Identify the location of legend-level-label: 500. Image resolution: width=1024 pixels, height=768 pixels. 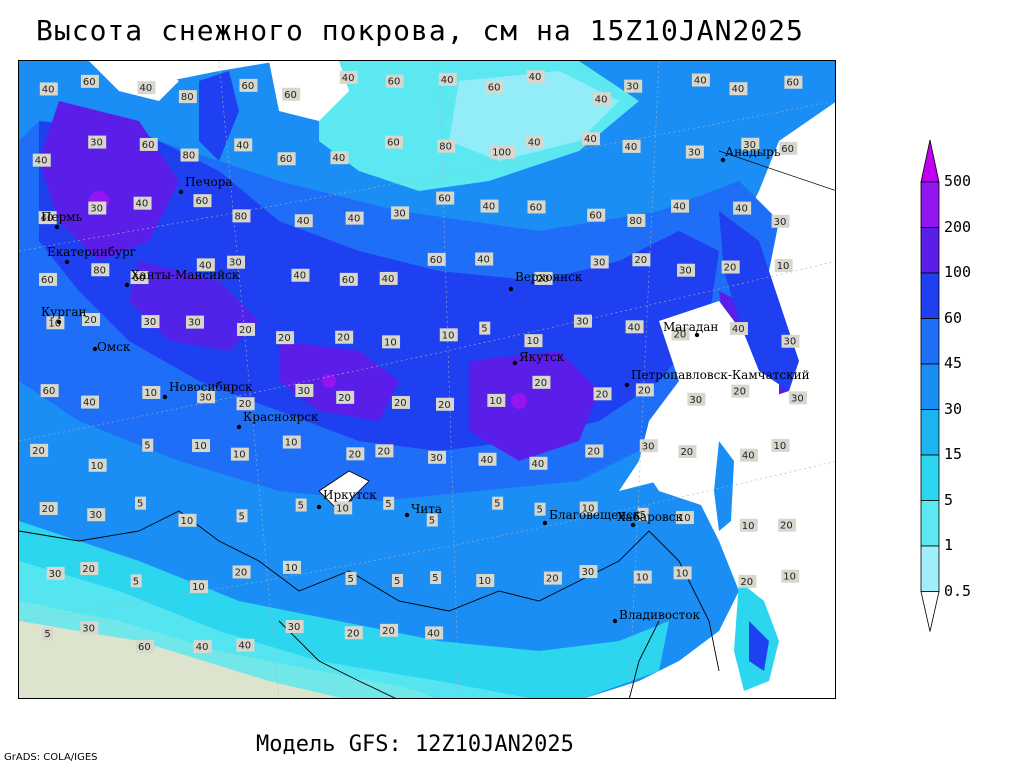
(958, 181).